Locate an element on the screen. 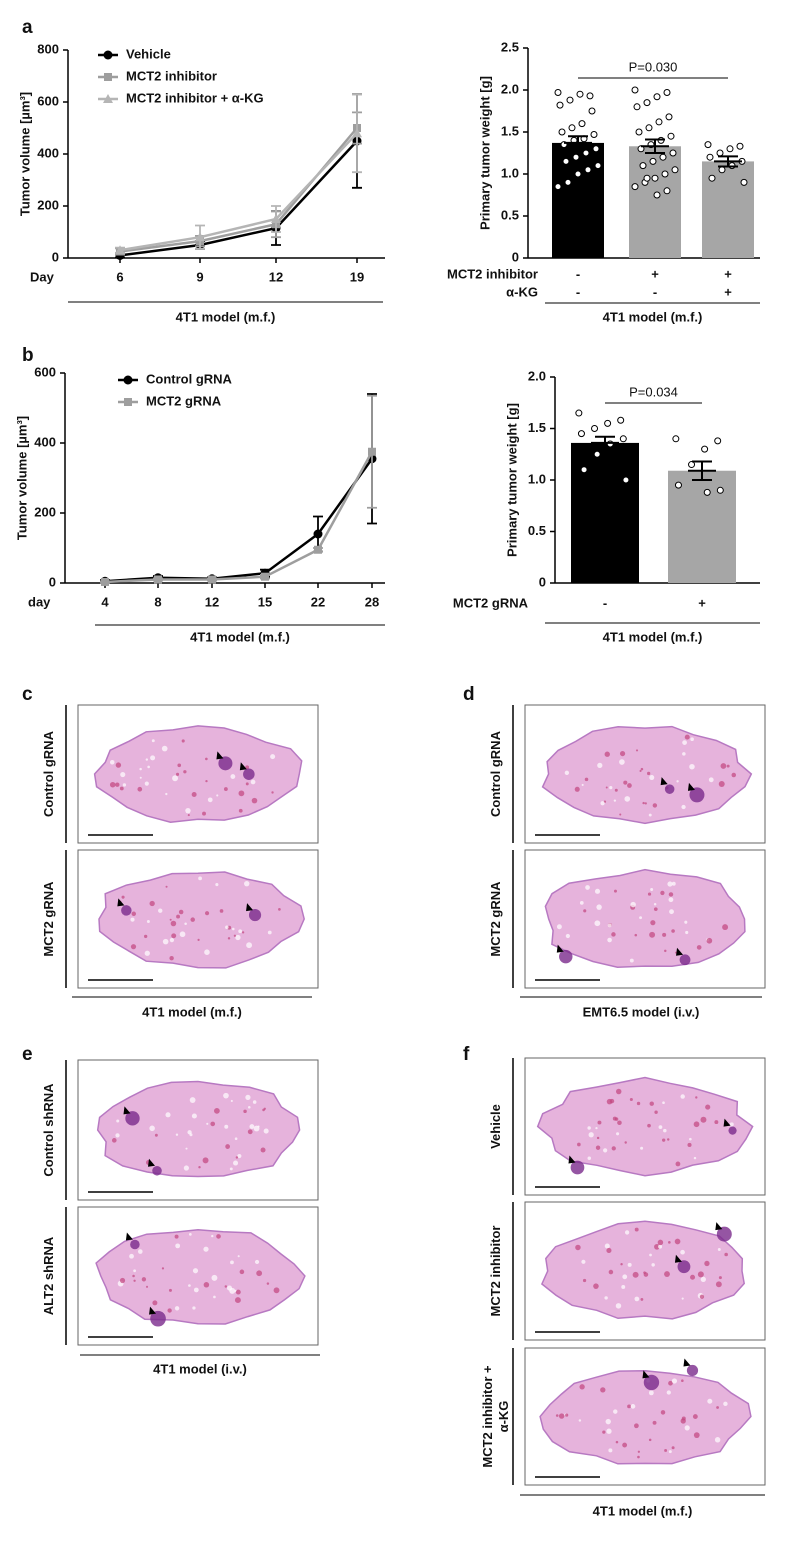 Image resolution: width=800 pixels, height=1541 pixels. x-axis-title: Day is located at coordinates (42, 276).